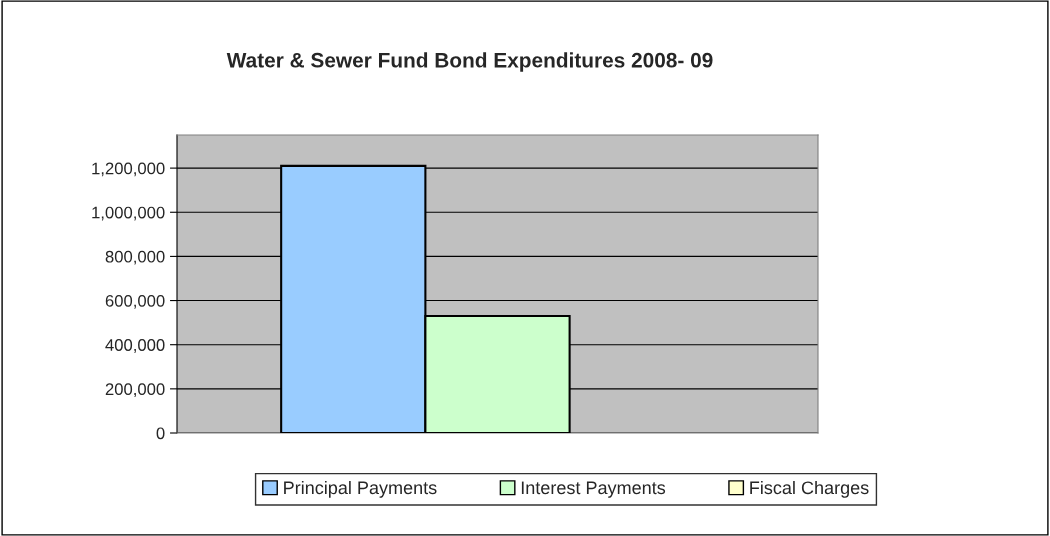  I want to click on y-tick-label: 1,000,000, so click(128, 213).